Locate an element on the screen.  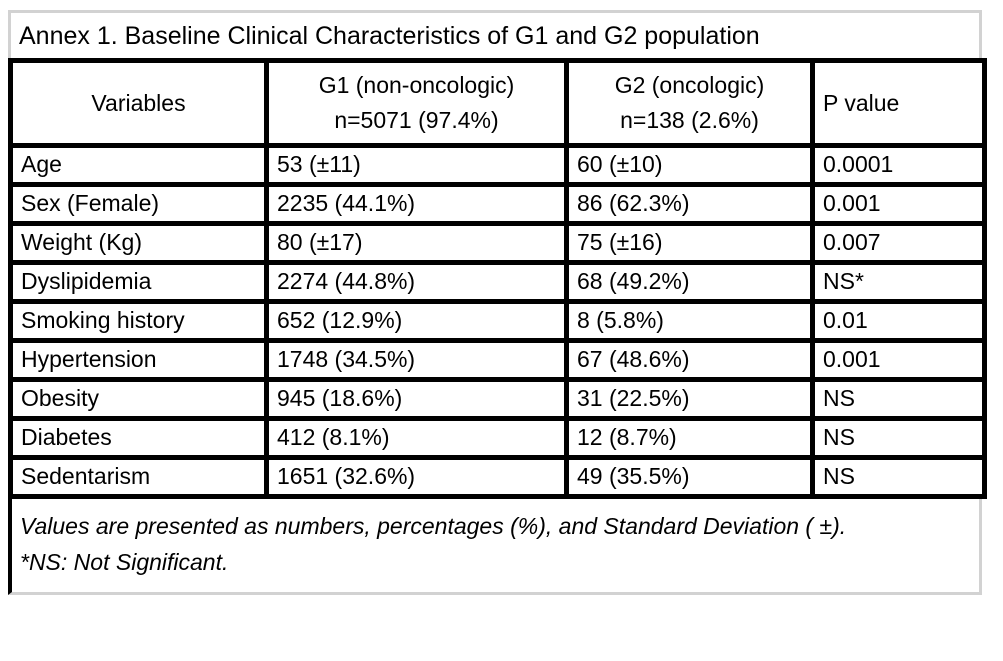
cell-variable: Age is located at coordinates (138, 165).